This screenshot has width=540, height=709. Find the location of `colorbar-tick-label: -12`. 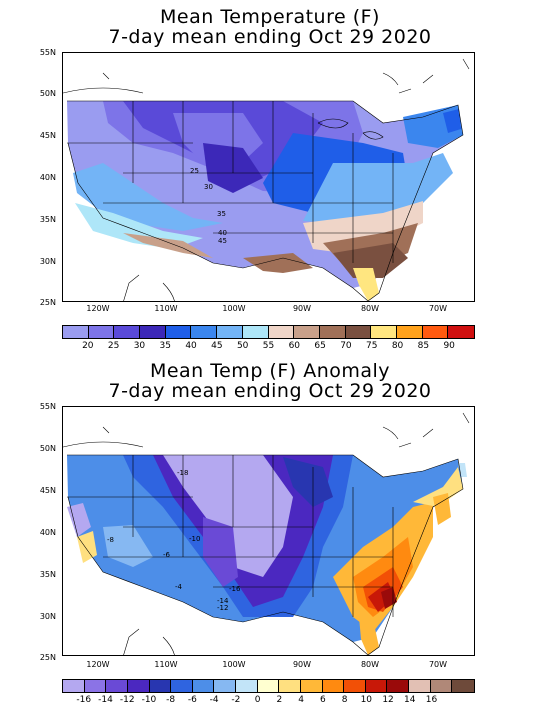

colorbar-tick-label: -12 is located at coordinates (127, 700).